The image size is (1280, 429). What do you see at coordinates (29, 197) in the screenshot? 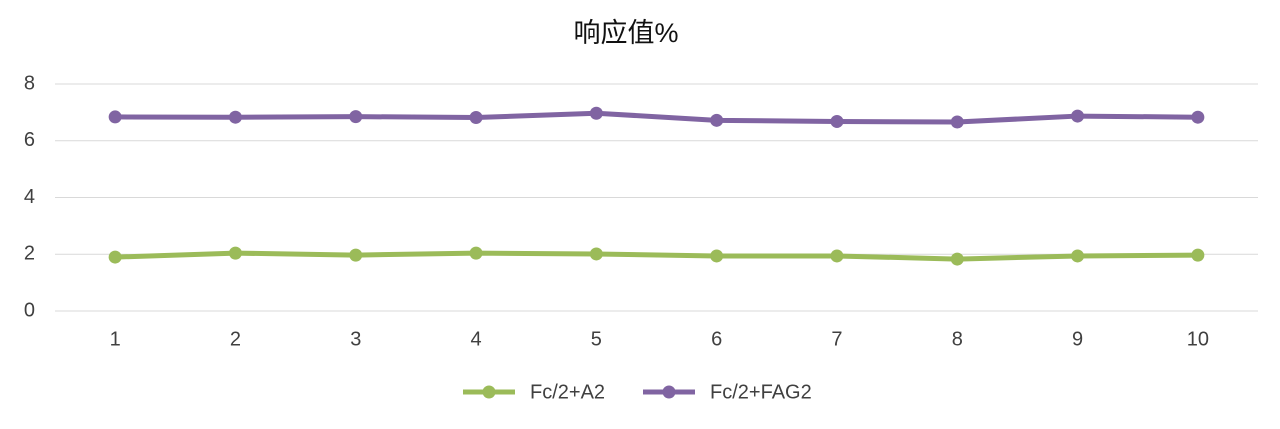
I see `y-tick-label: 4` at bounding box center [29, 197].